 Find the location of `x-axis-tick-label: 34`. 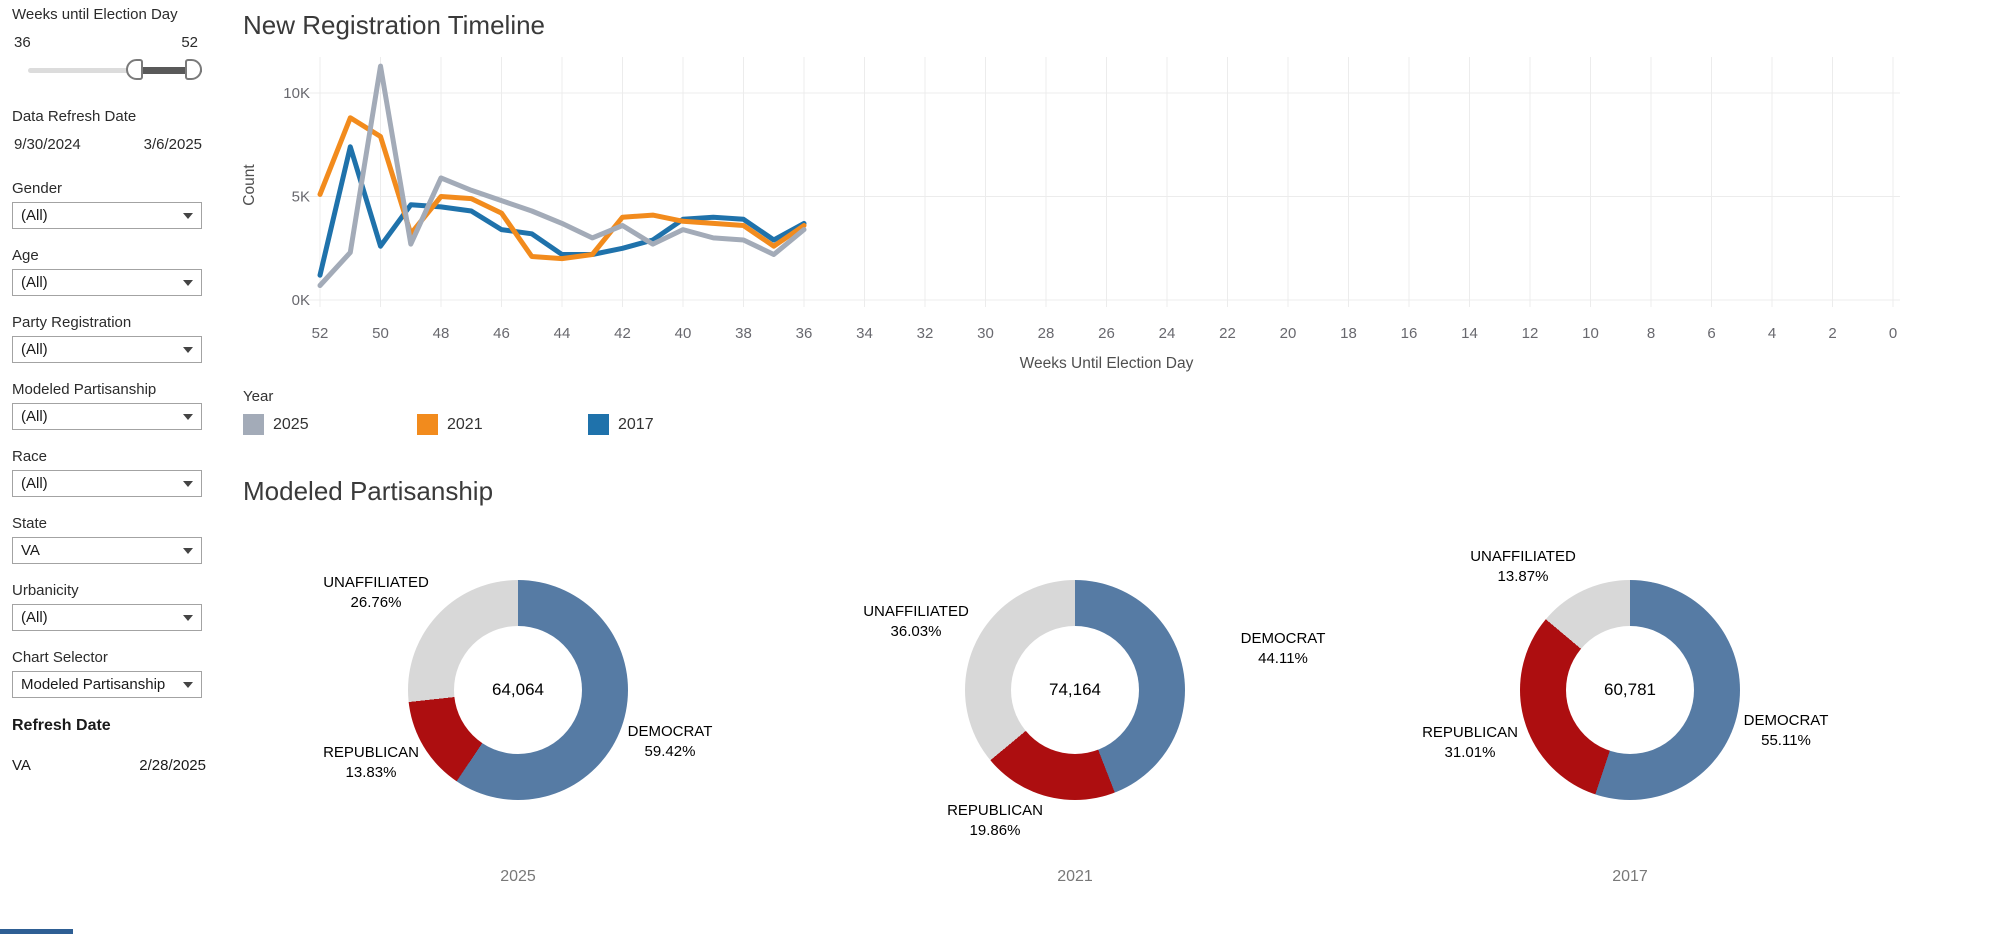

x-axis-tick-label: 34 is located at coordinates (864, 333).